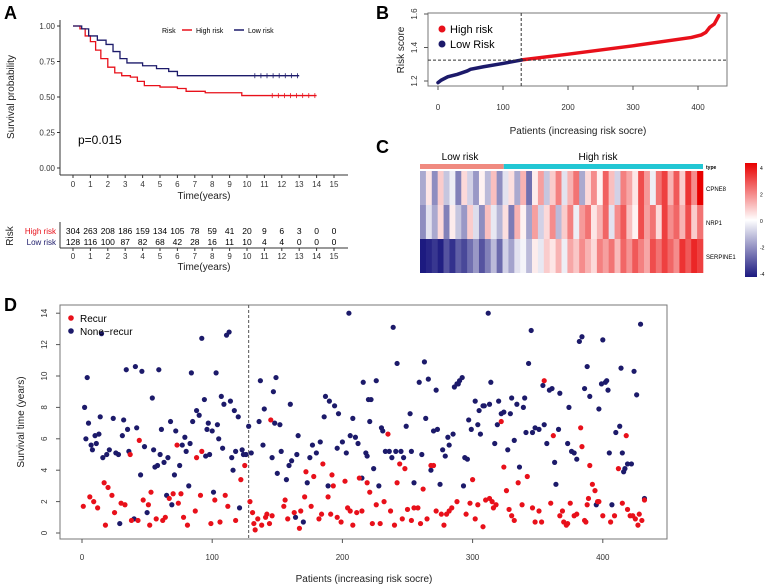 The height and width of the screenshot is (588, 765). I want to click on risk-table-row-label: Low risk, so click(42, 242).